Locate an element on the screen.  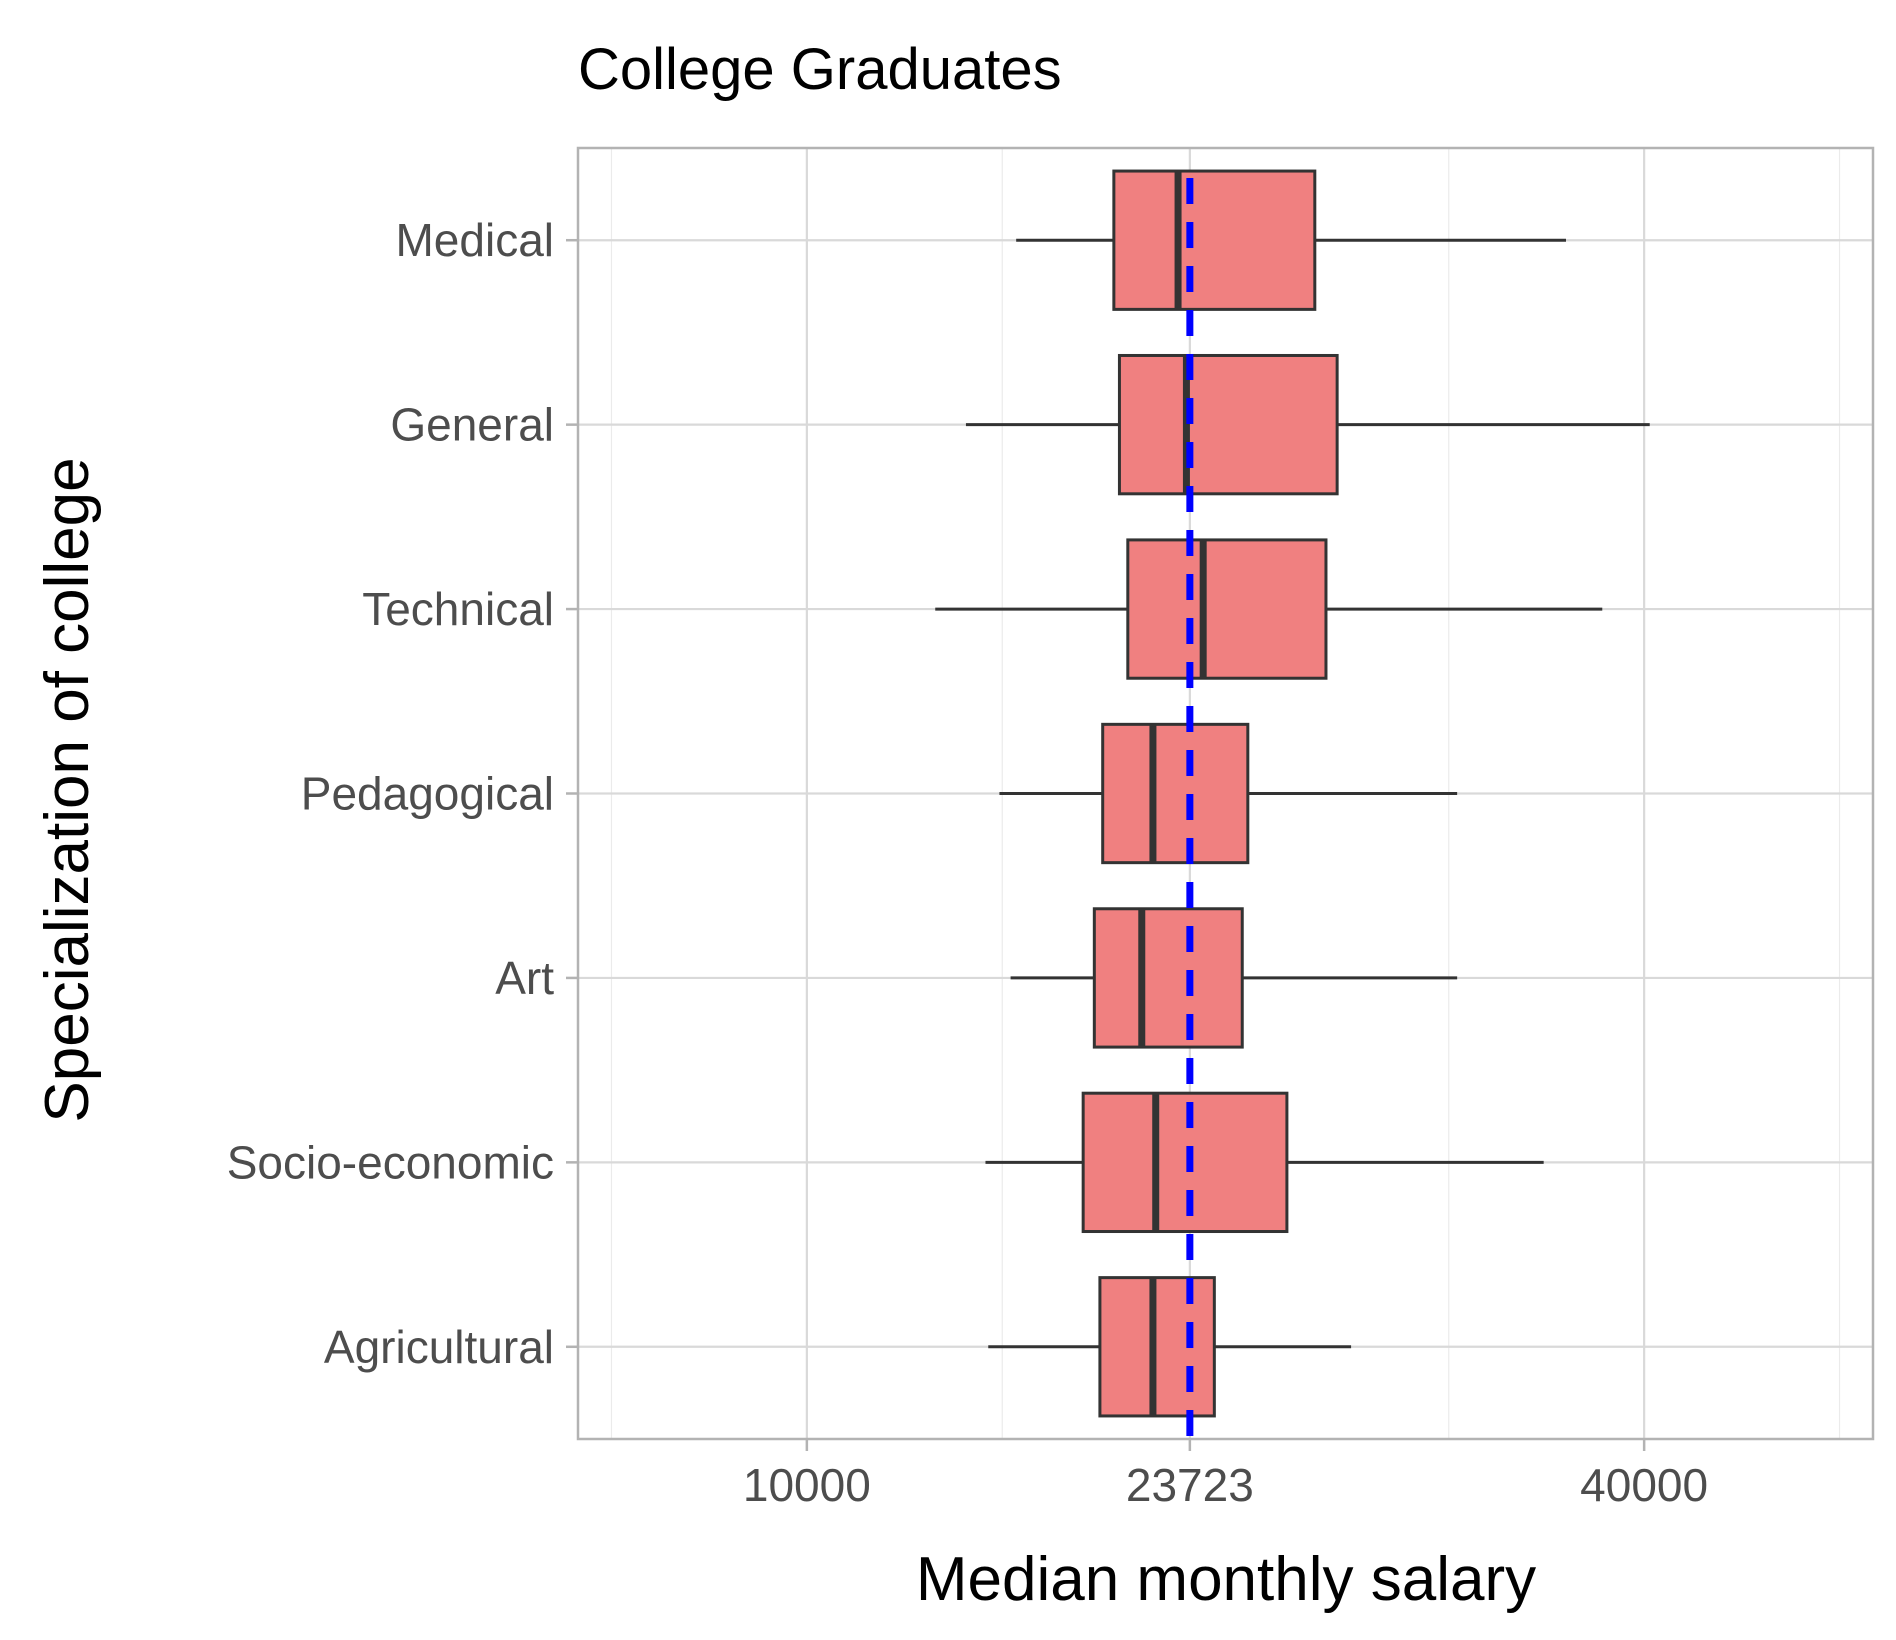
y-axis-title: Specialization of college is located at coordinates (67, 789).